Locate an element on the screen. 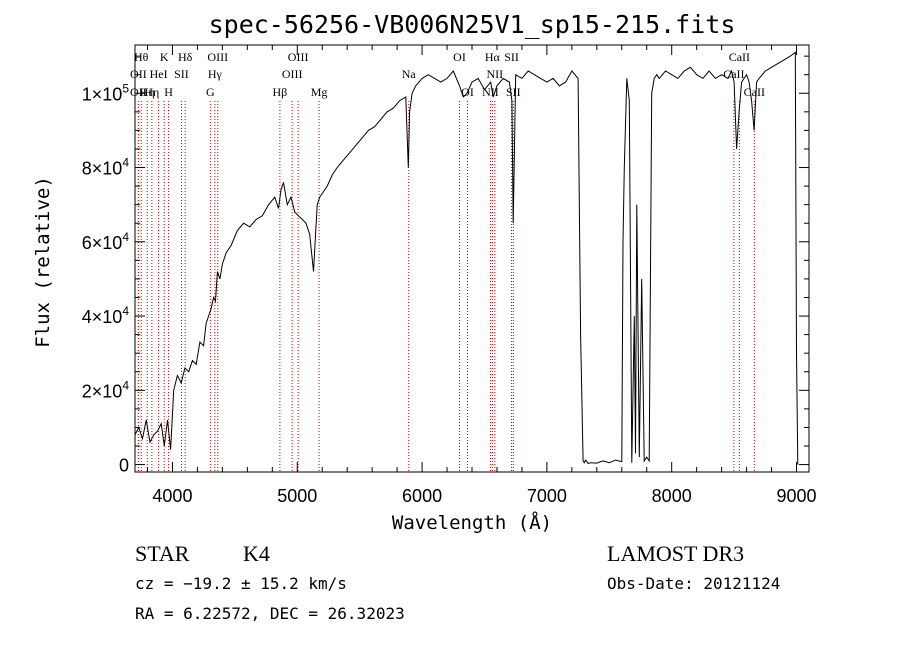 This screenshot has height=649, width=900. y-tick-label-5: 1×10⁵ is located at coordinates (106, 92).